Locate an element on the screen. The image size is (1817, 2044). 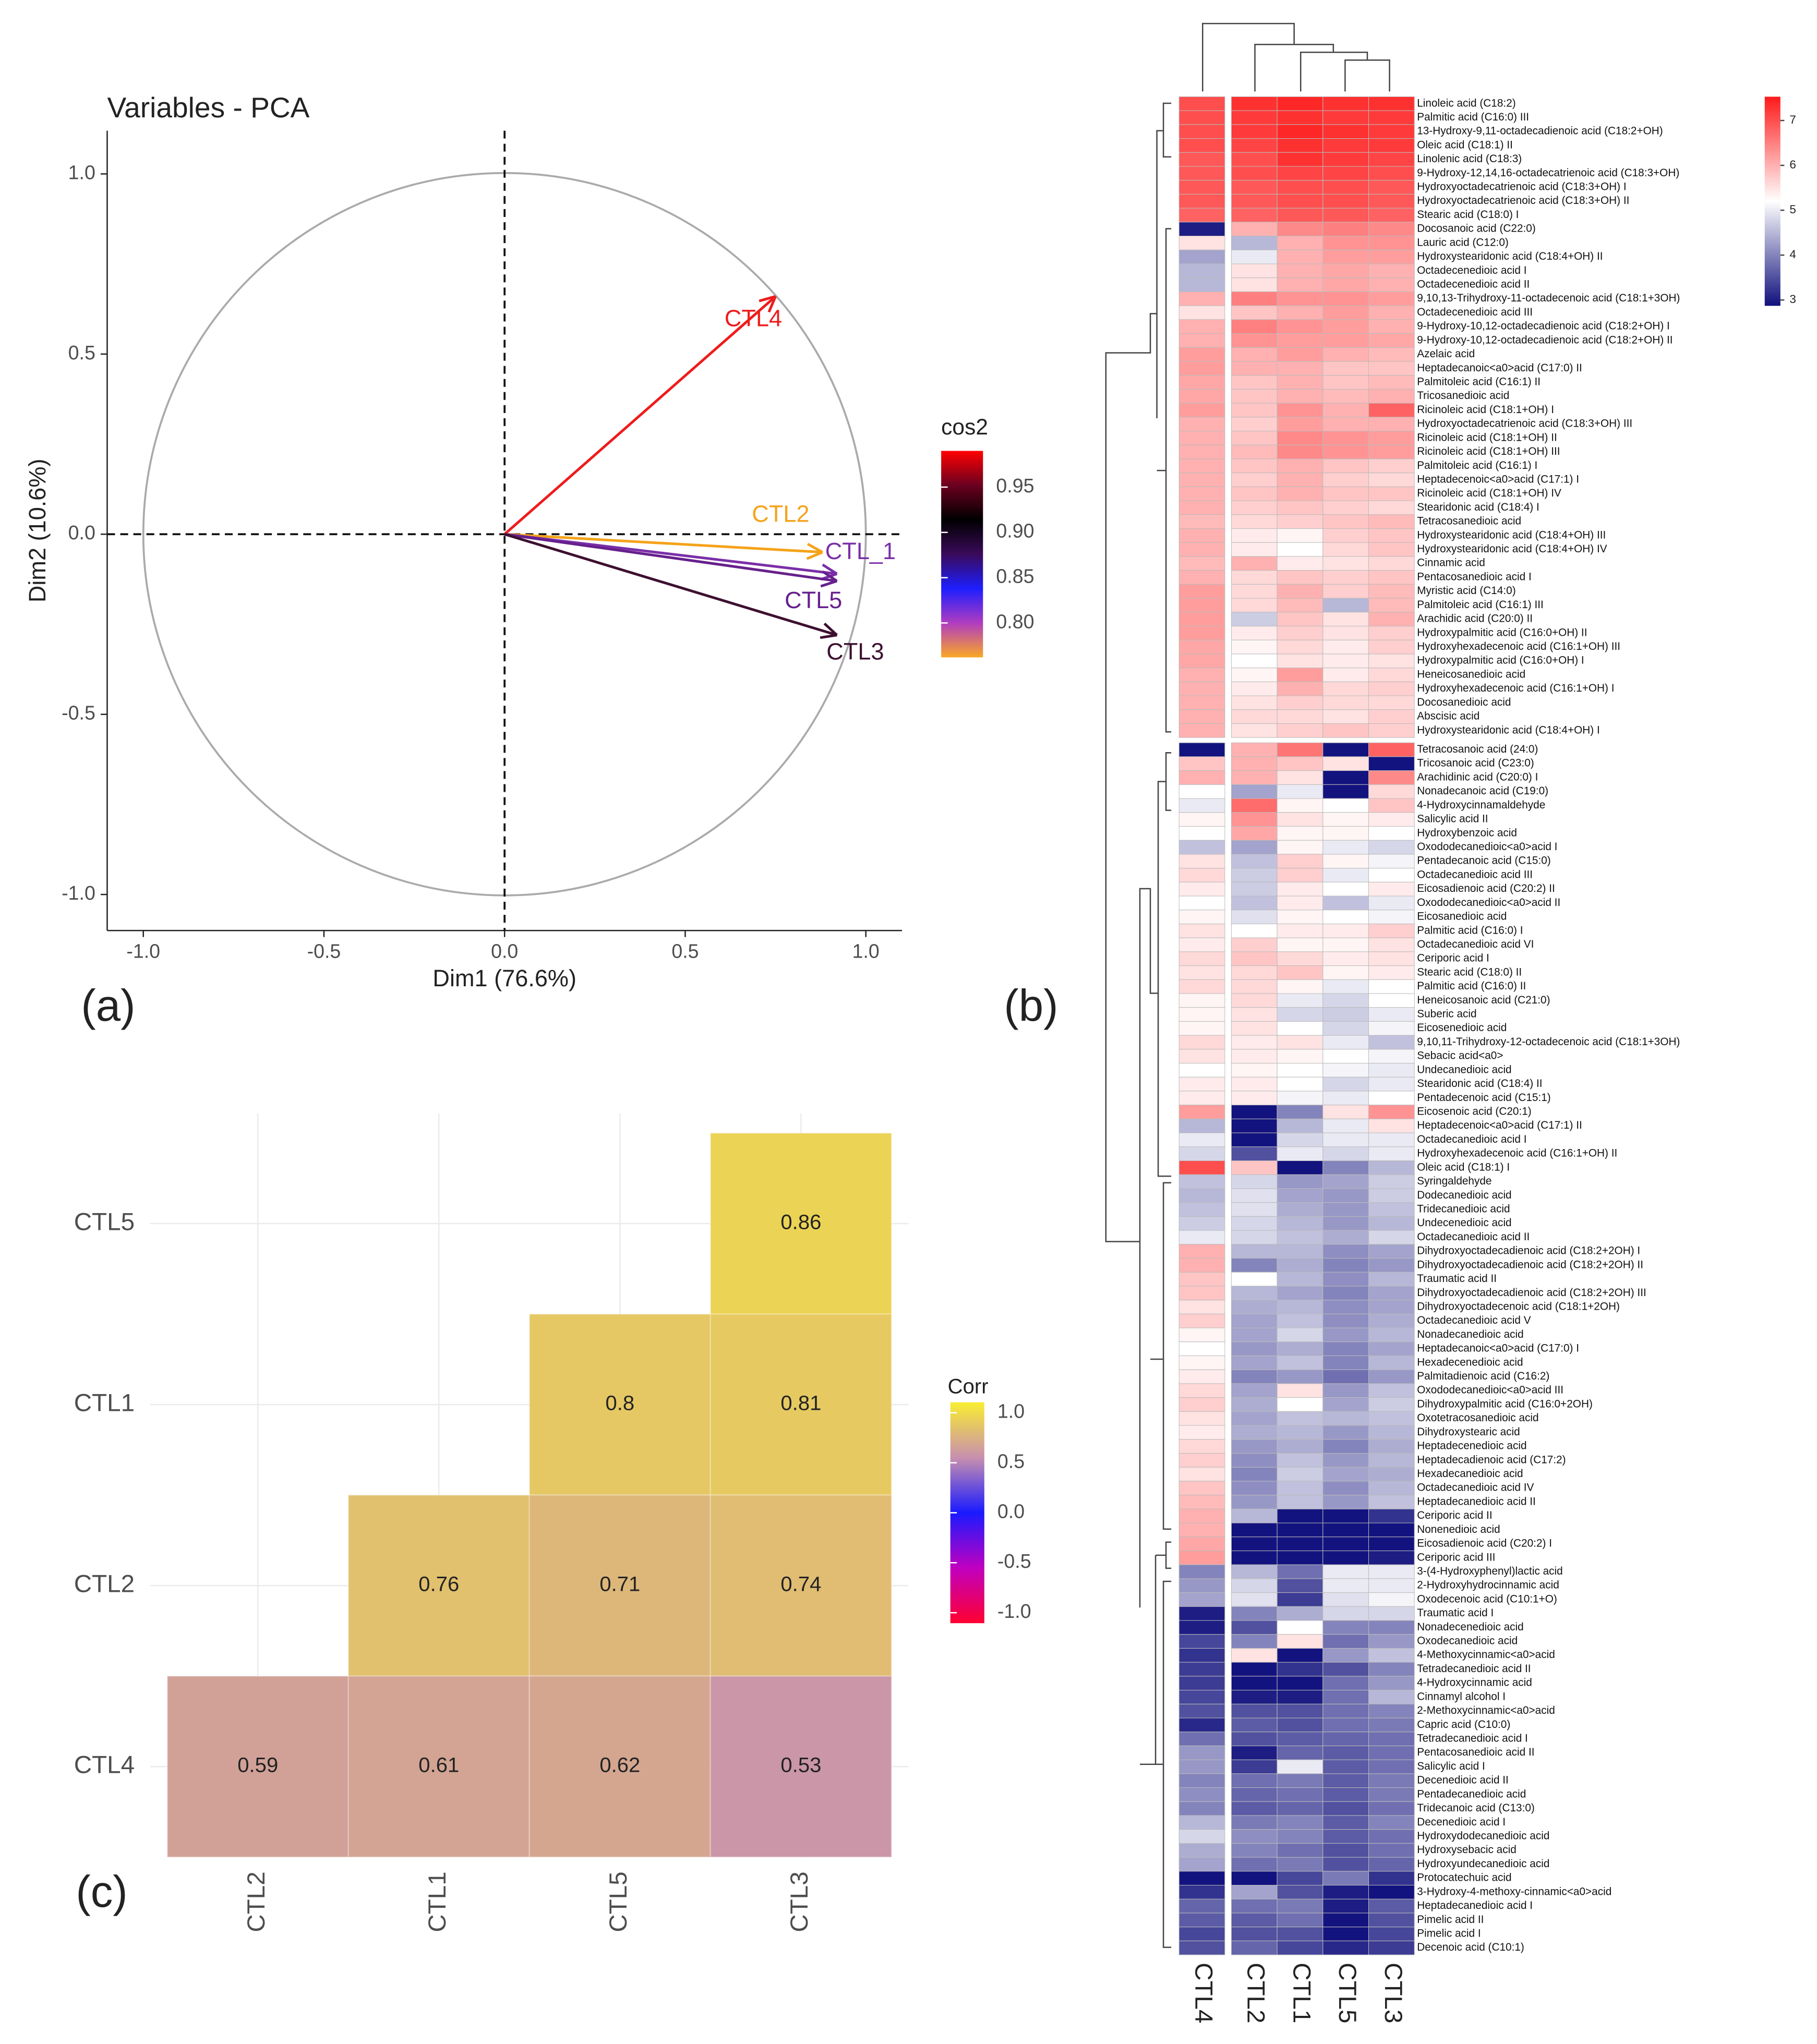
colorbar is located at coordinates (962, 554).